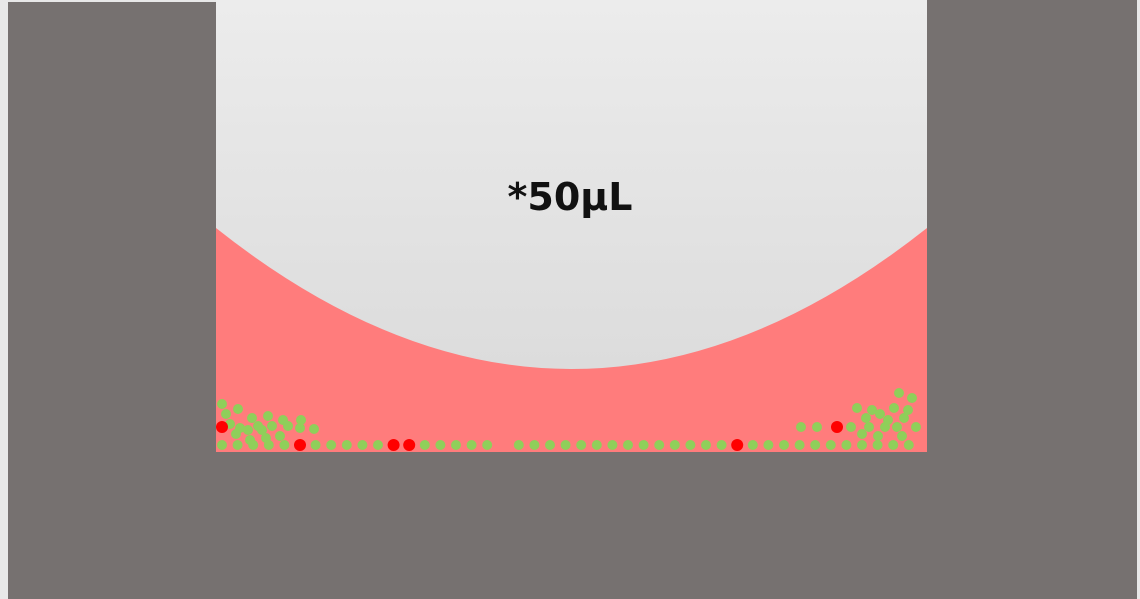 The width and height of the screenshot is (1140, 599). I want to click on cells-layer, so click(568, 419).